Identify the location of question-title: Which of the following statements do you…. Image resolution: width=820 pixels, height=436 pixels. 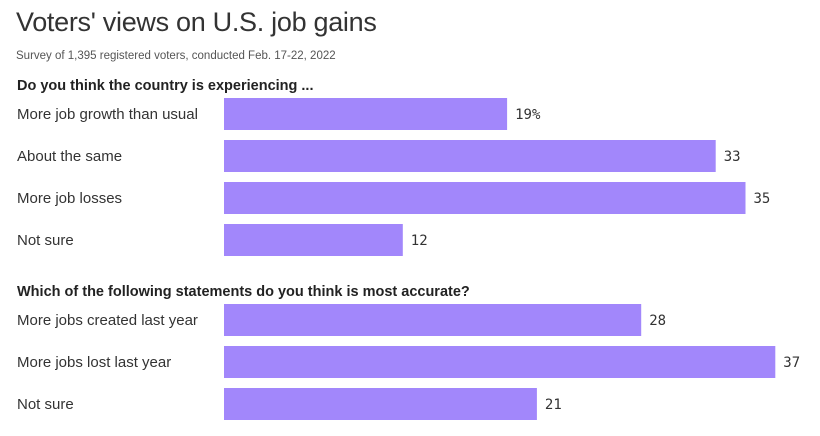
(243, 292).